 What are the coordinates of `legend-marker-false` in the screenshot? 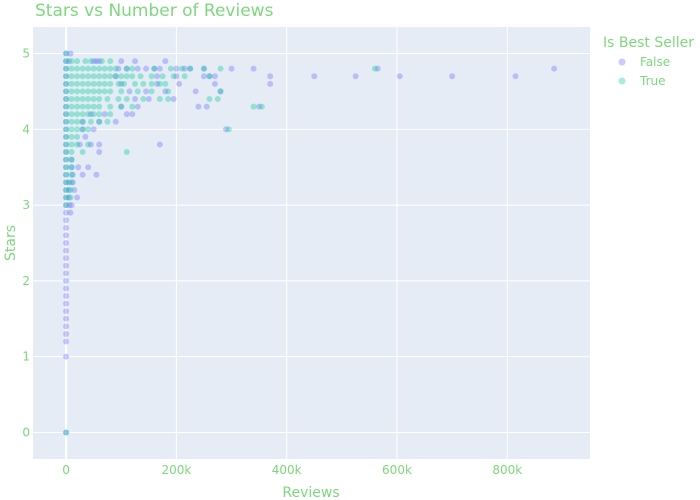 It's located at (622, 62).